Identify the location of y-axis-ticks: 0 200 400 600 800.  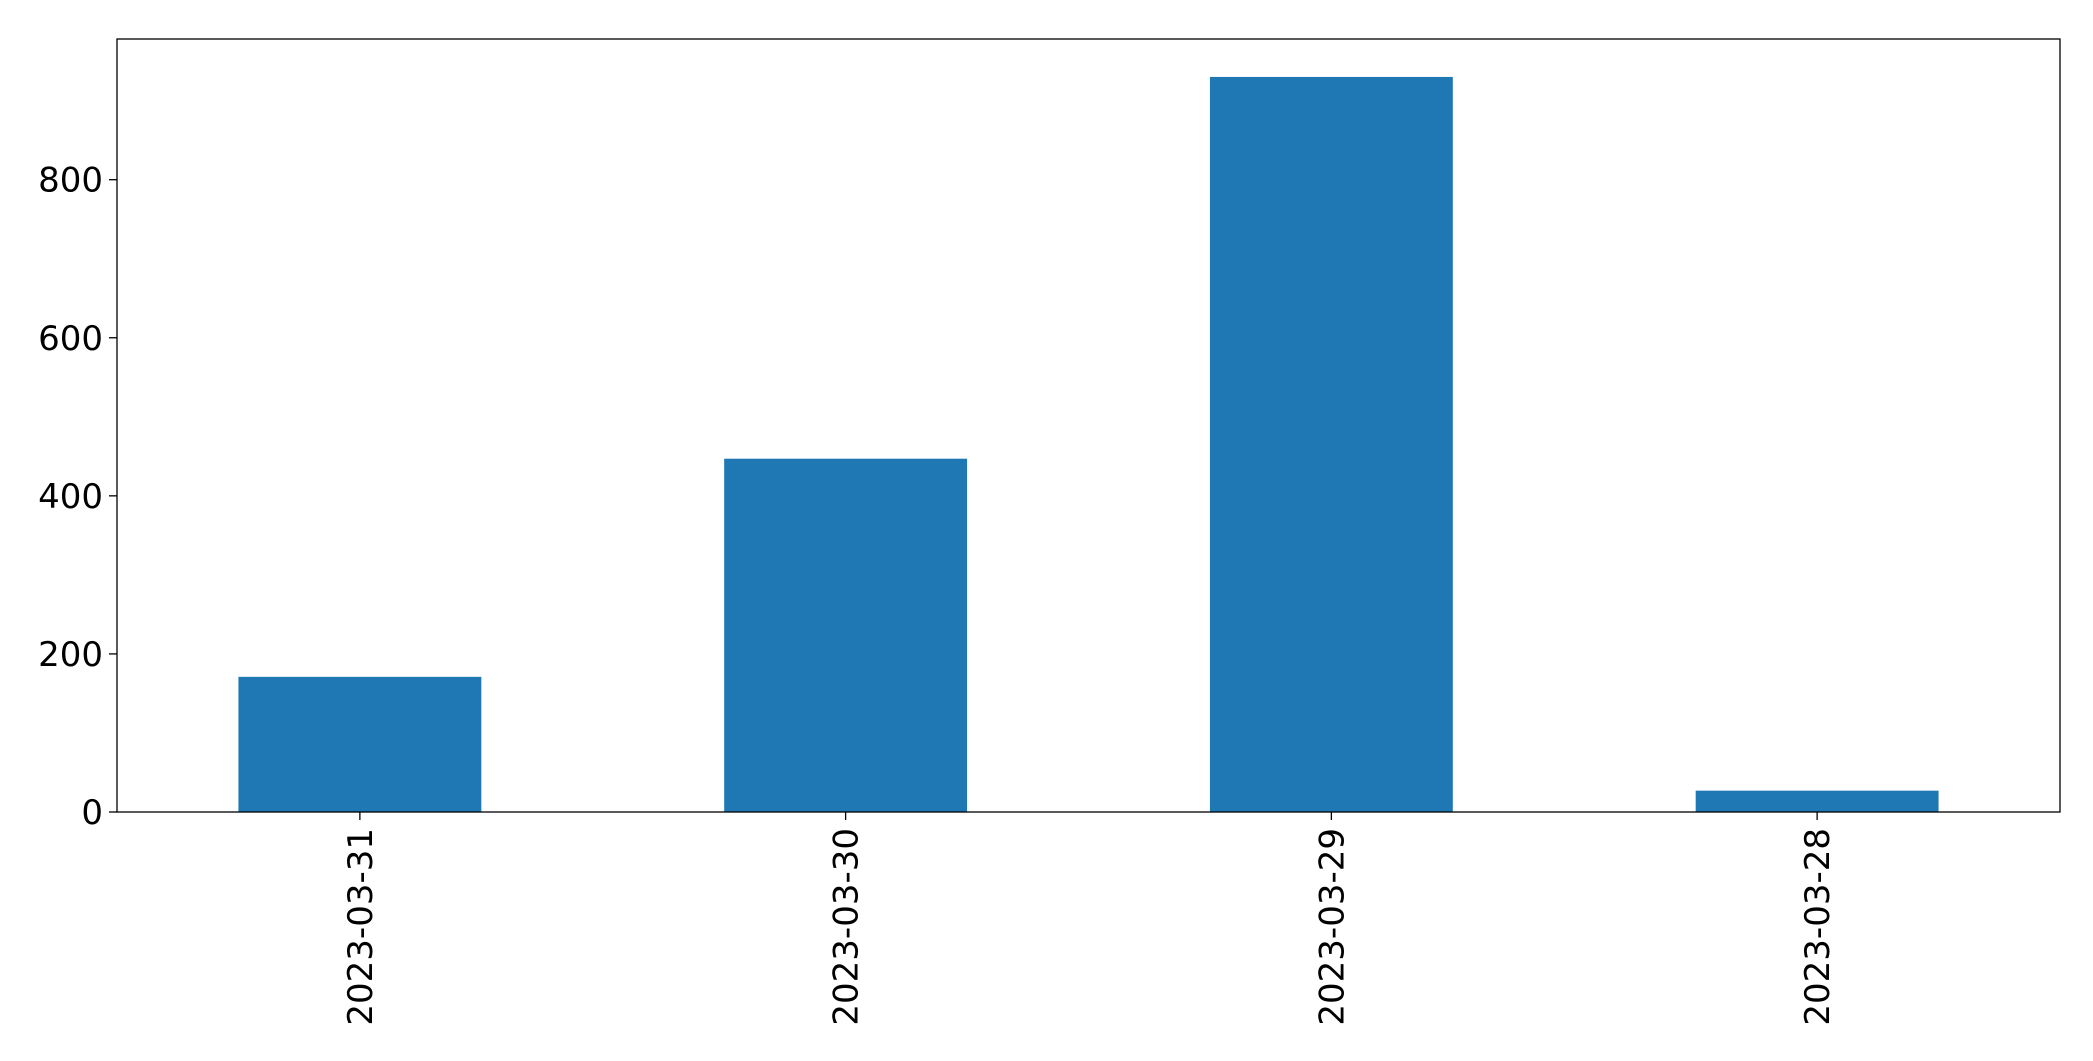
(77, 497).